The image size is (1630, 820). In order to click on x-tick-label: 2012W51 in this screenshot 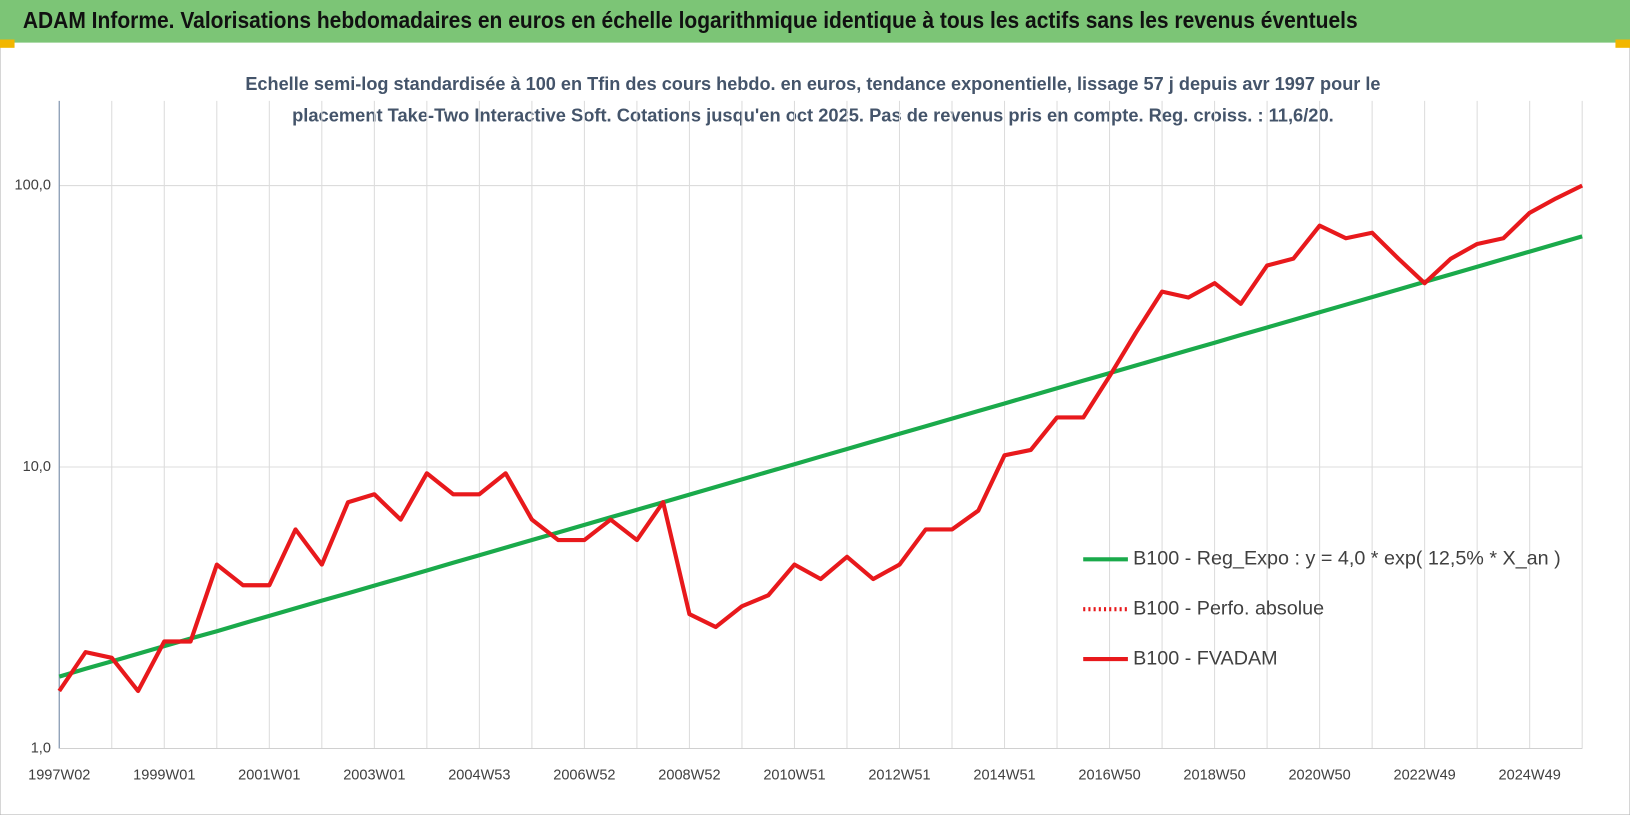, I will do `click(899, 775)`.